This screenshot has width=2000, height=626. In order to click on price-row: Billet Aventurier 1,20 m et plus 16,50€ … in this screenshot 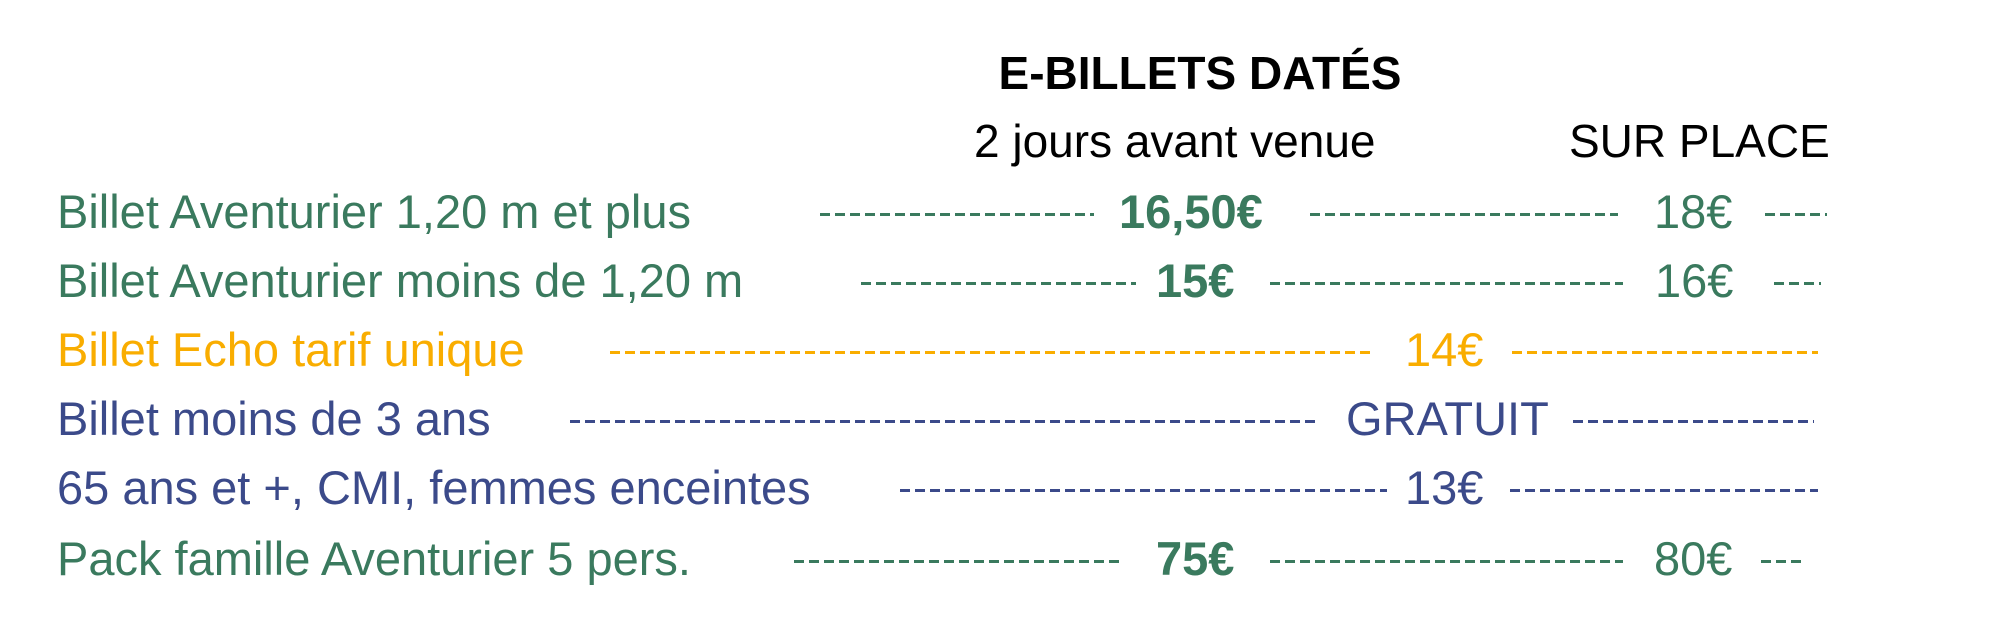, I will do `click(1000, 212)`.